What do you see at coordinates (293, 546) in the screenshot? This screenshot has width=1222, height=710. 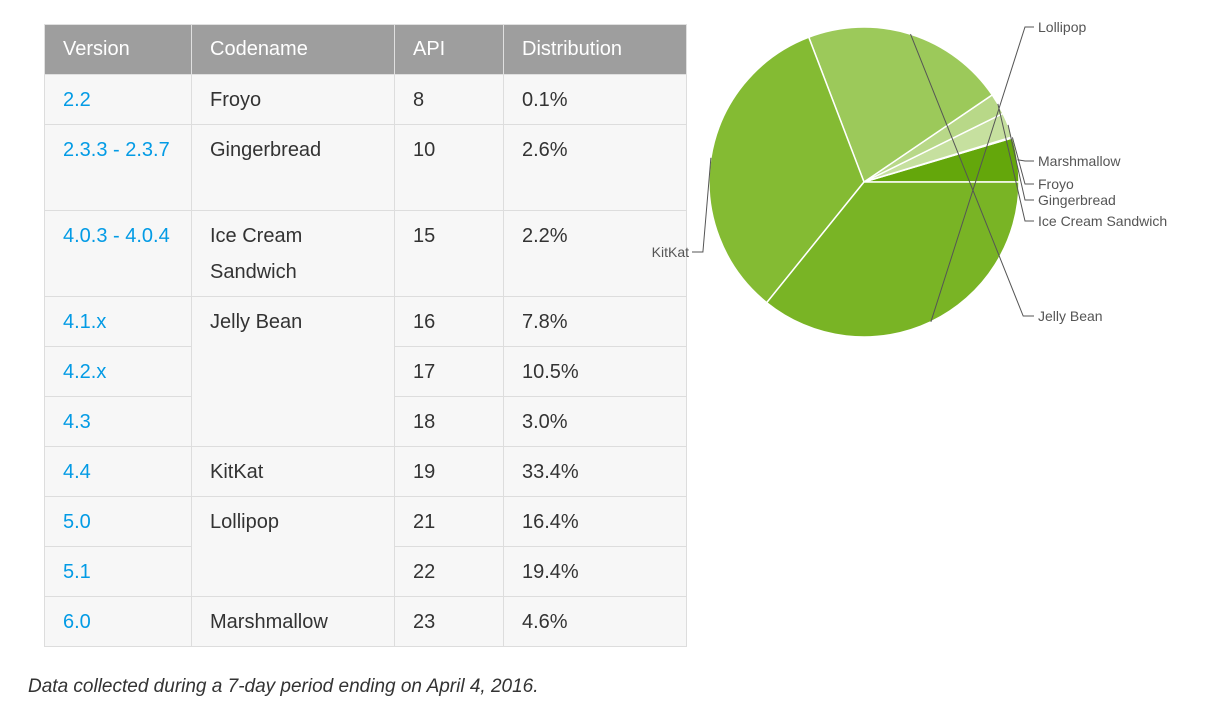 I see `codename-cell: Lollipop` at bounding box center [293, 546].